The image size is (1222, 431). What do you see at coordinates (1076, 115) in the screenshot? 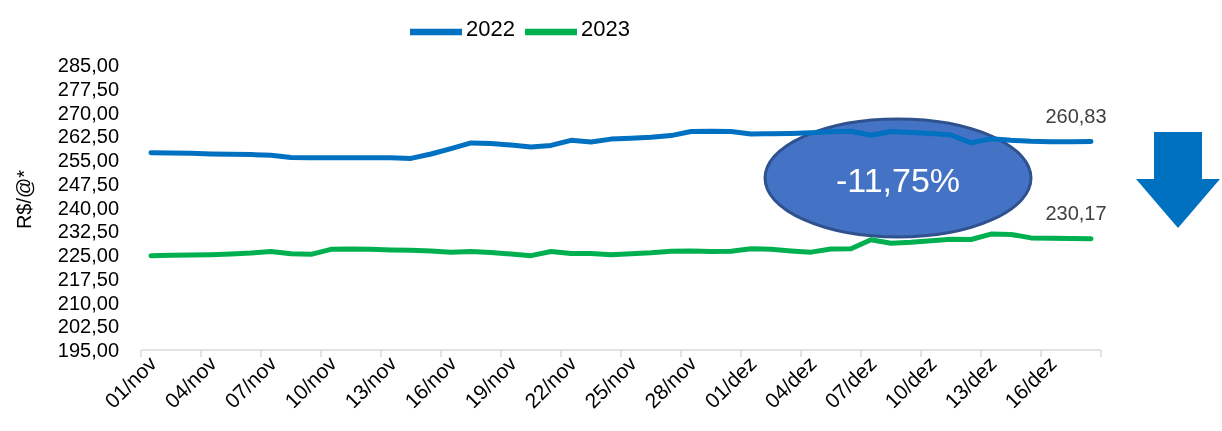
I see `data-label: 260,83` at bounding box center [1076, 115].